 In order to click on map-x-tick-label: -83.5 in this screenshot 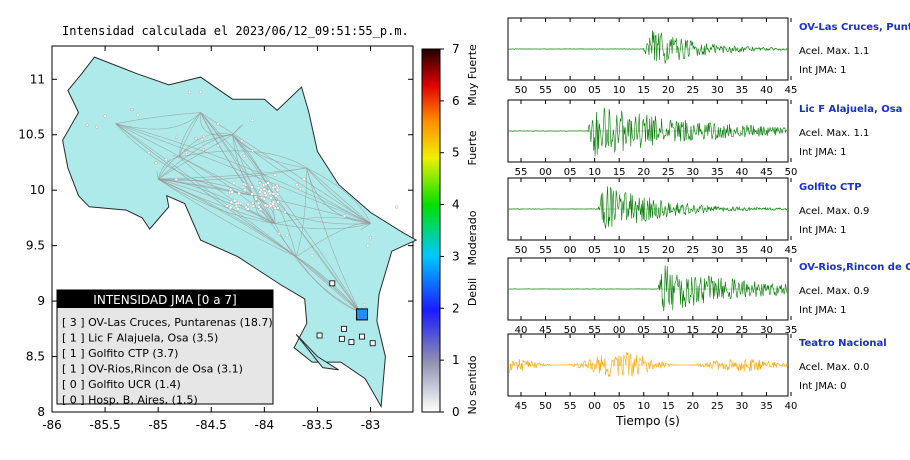, I will do `click(317, 425)`.